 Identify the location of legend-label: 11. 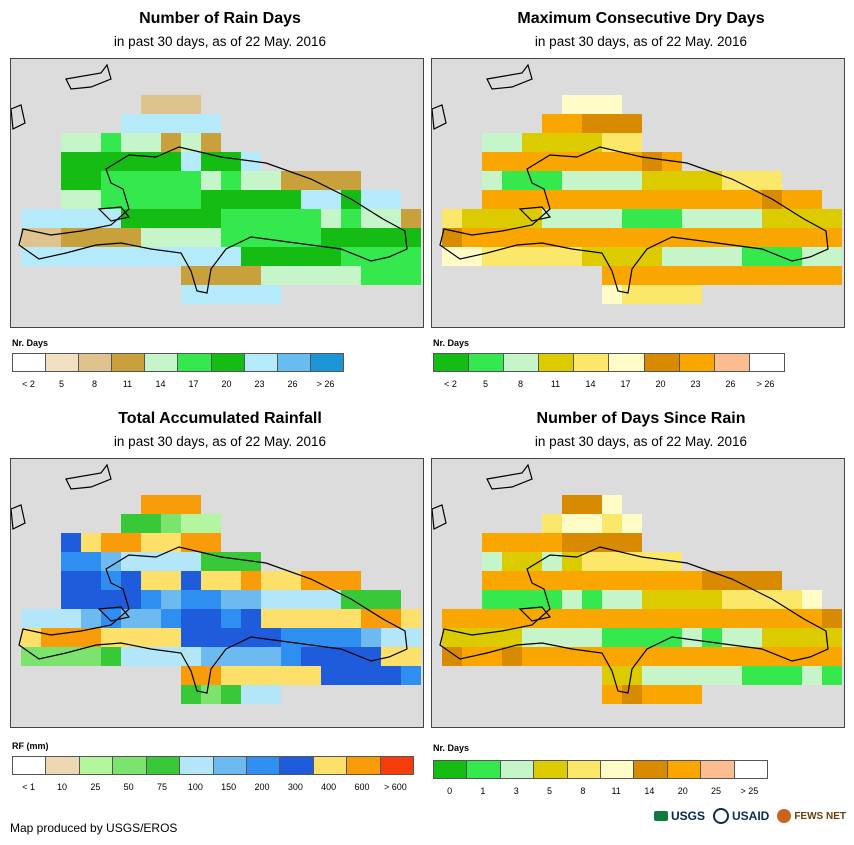
(127, 384).